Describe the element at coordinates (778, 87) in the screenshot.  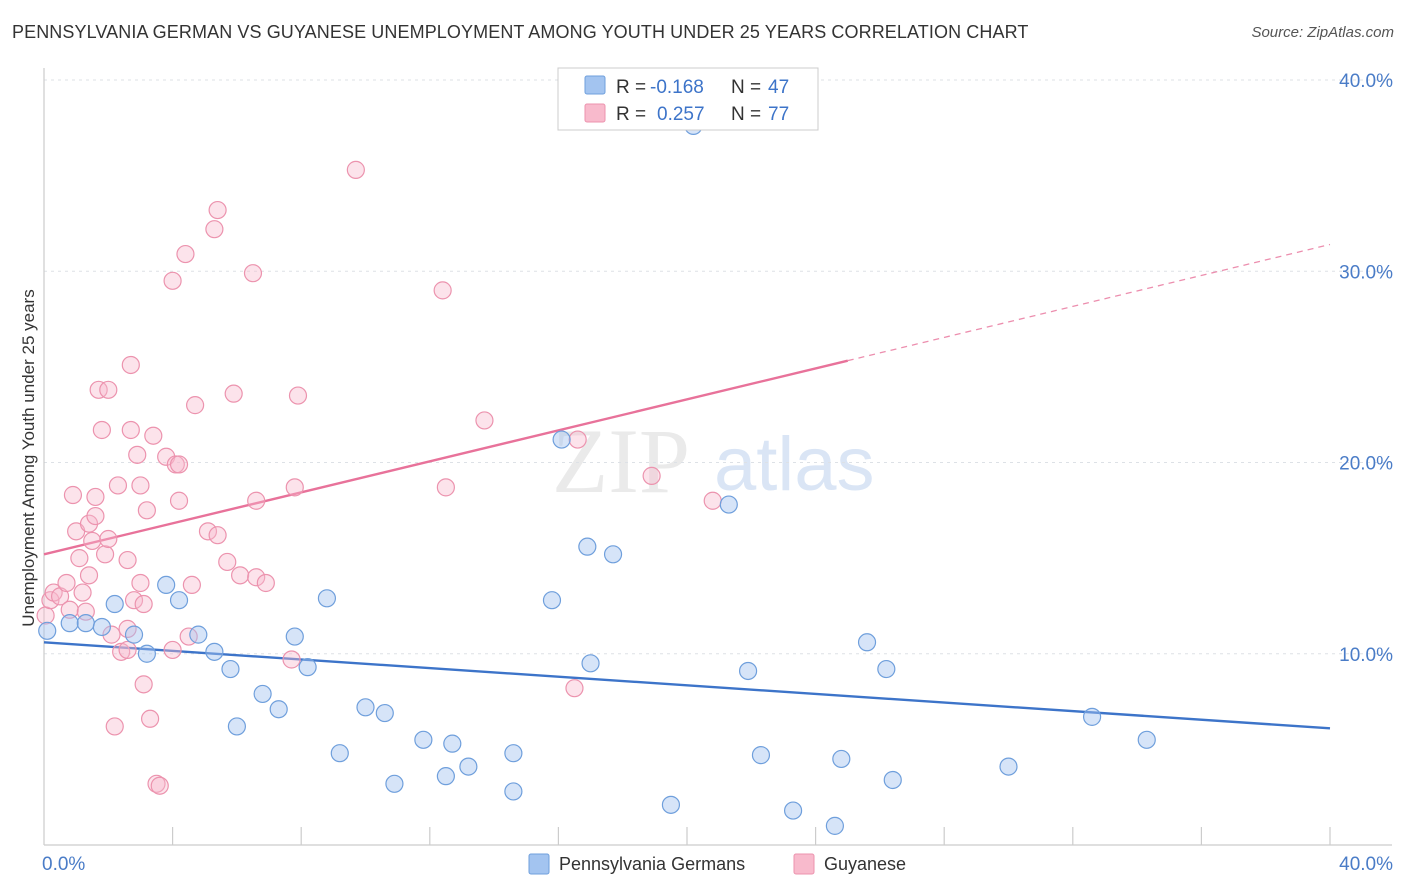
I see `legend-n-value-blue: 47` at that location.